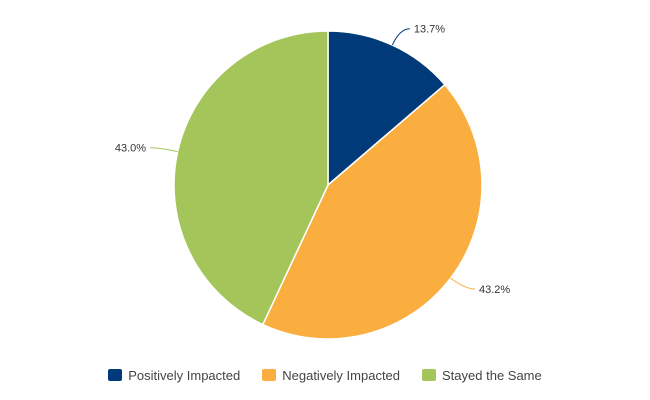 The height and width of the screenshot is (400, 650). Describe the element at coordinates (130, 149) in the screenshot. I see `data-label-stayed-the-same: 43.0%` at that location.